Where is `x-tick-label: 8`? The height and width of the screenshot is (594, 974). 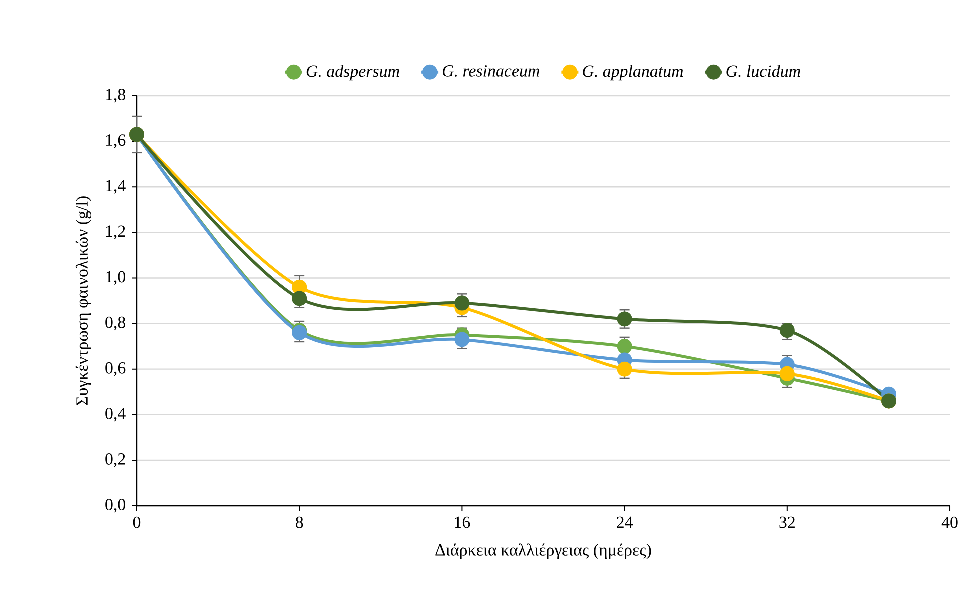
x-tick-label: 8 is located at coordinates (300, 522).